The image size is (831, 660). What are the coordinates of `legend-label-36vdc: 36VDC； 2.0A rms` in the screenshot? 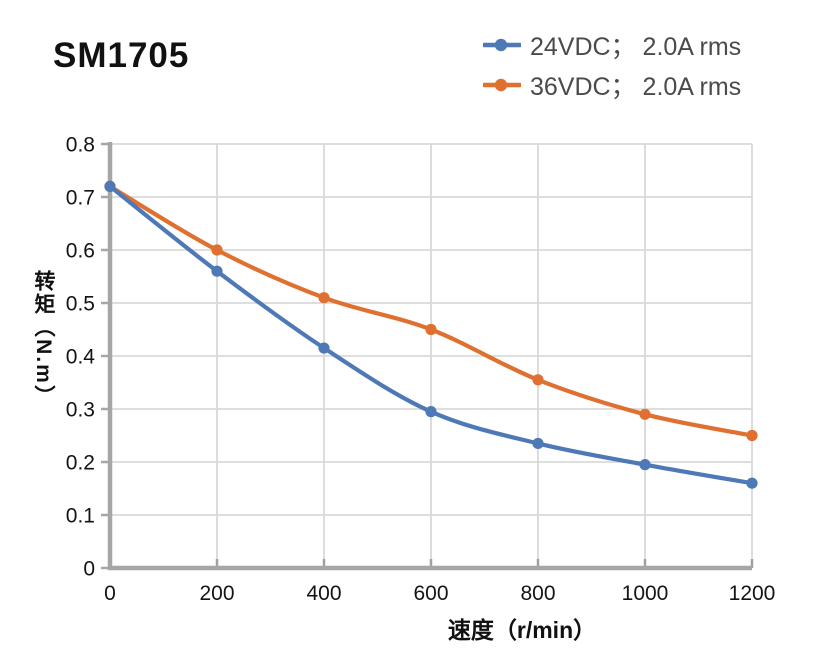 It's located at (636, 86).